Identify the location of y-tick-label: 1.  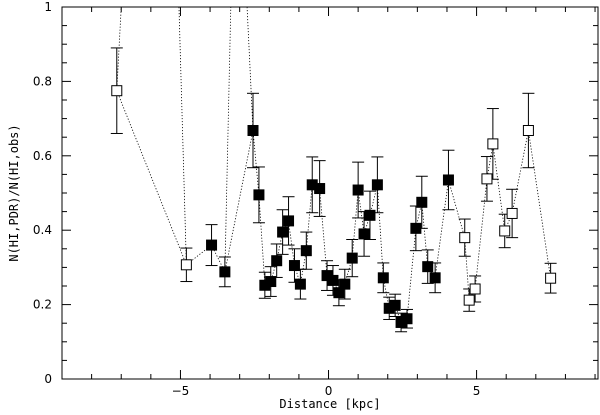
(48, 7).